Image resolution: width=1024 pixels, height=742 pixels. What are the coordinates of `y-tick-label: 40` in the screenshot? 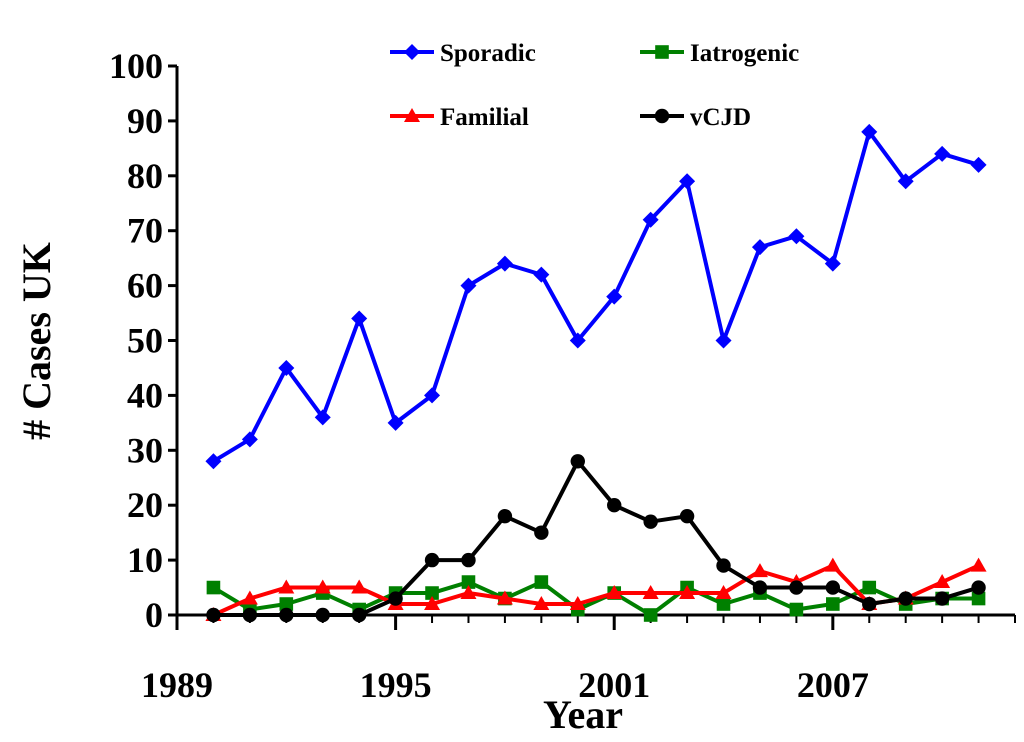 It's located at (145, 395).